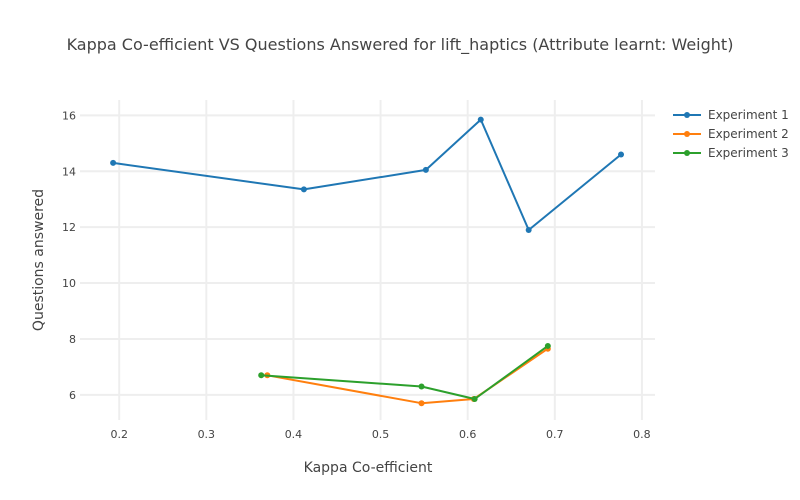  Describe the element at coordinates (748, 115) in the screenshot. I see `legend-label: Experiment 1` at that location.